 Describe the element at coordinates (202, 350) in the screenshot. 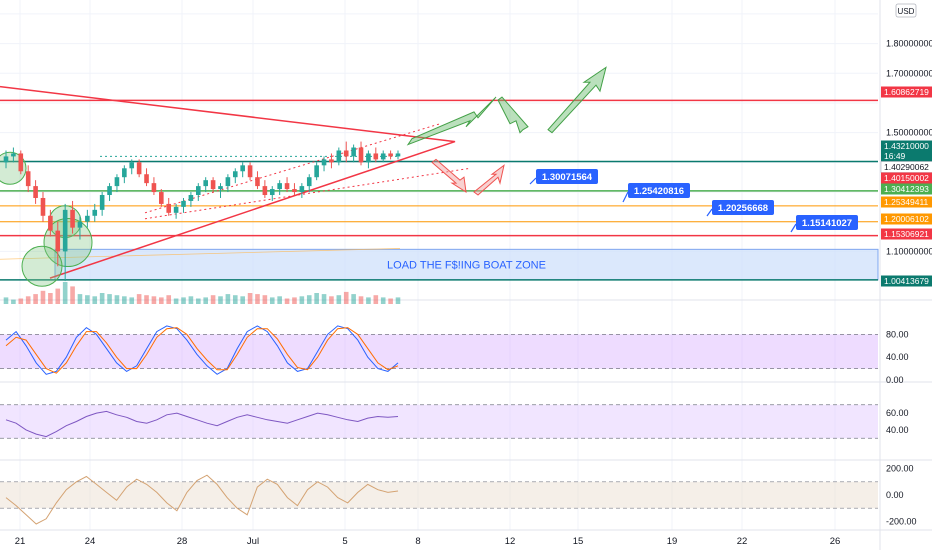

I see `stoch-rsi-line` at that location.